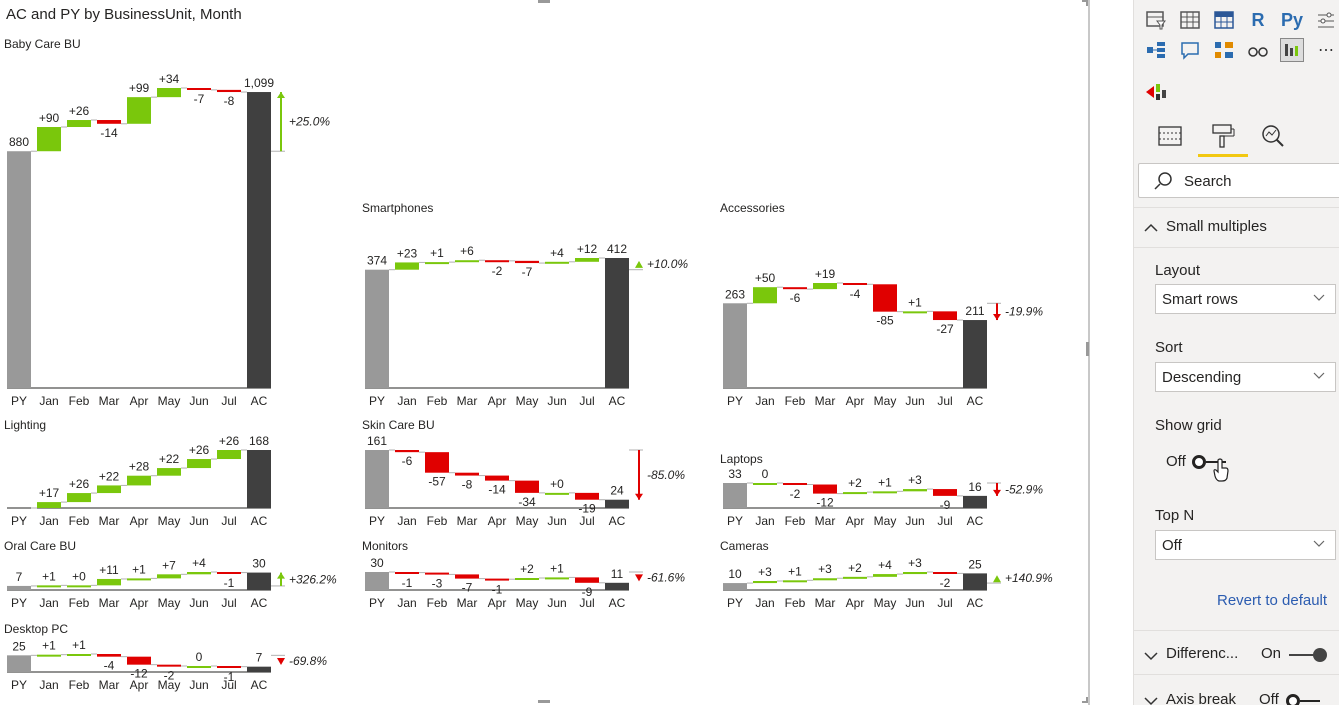 Image resolution: width=1339 pixels, height=705 pixels. I want to click on py-bar, so click(19, 587).